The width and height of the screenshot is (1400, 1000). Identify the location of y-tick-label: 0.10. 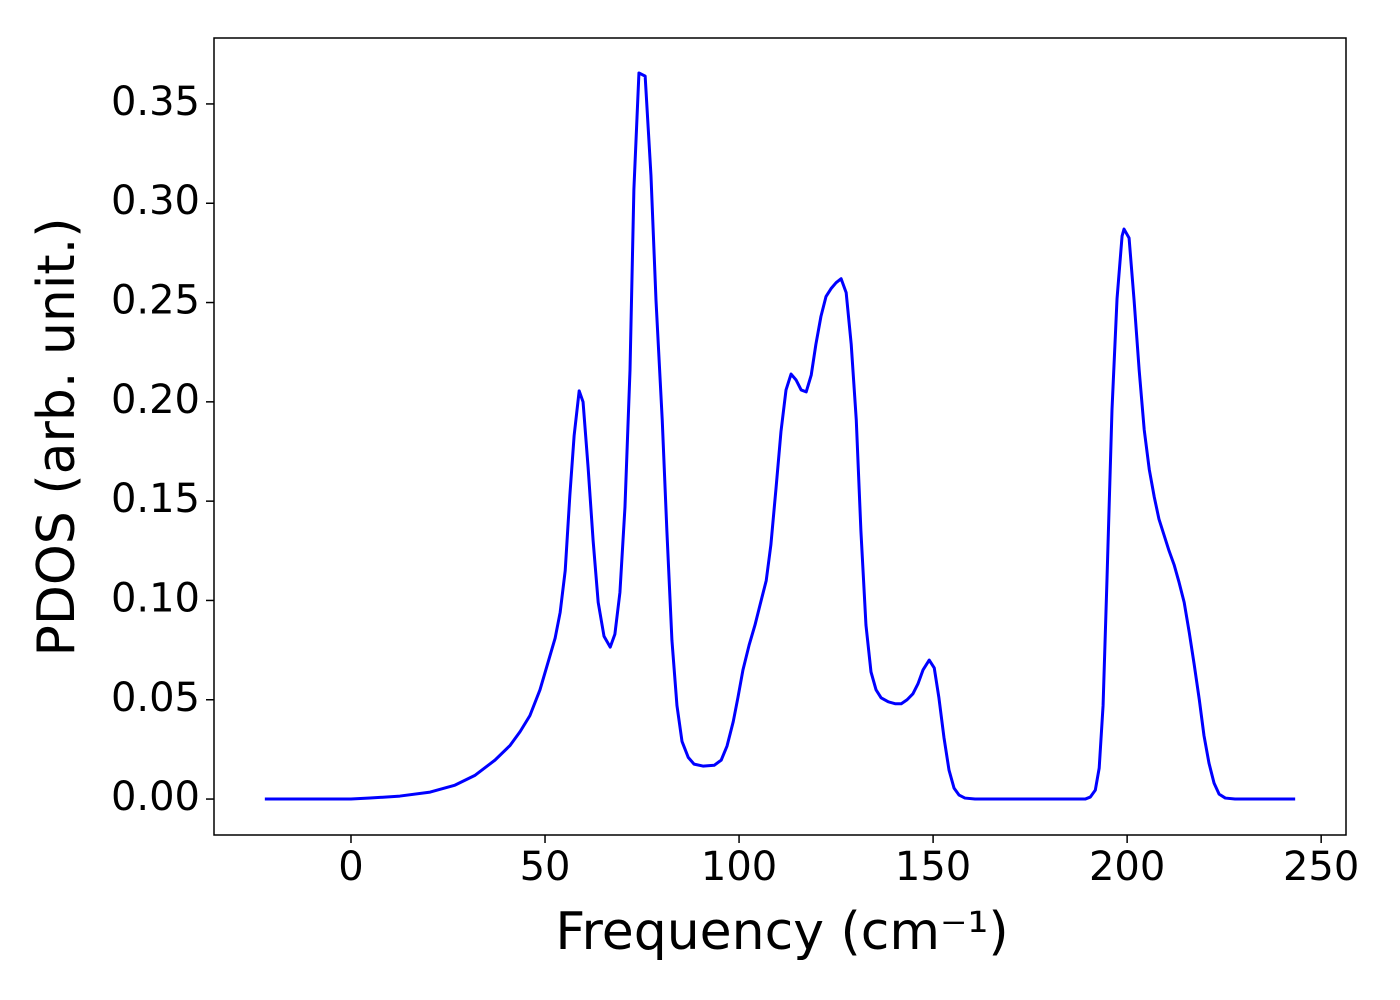
(155, 598).